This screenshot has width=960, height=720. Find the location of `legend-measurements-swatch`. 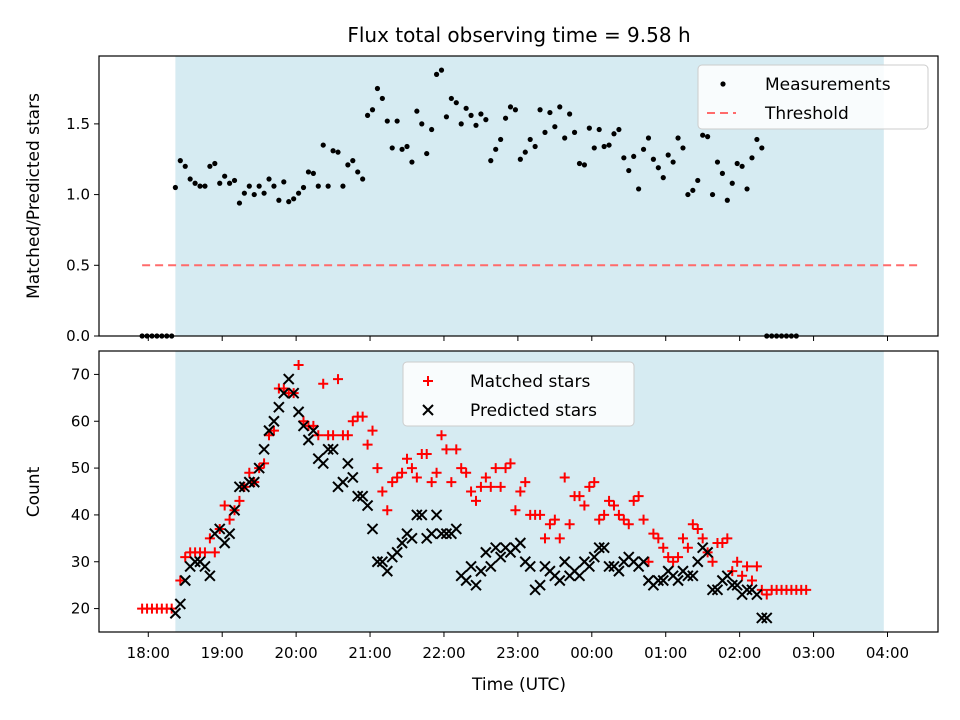

legend-measurements-swatch is located at coordinates (723, 84).